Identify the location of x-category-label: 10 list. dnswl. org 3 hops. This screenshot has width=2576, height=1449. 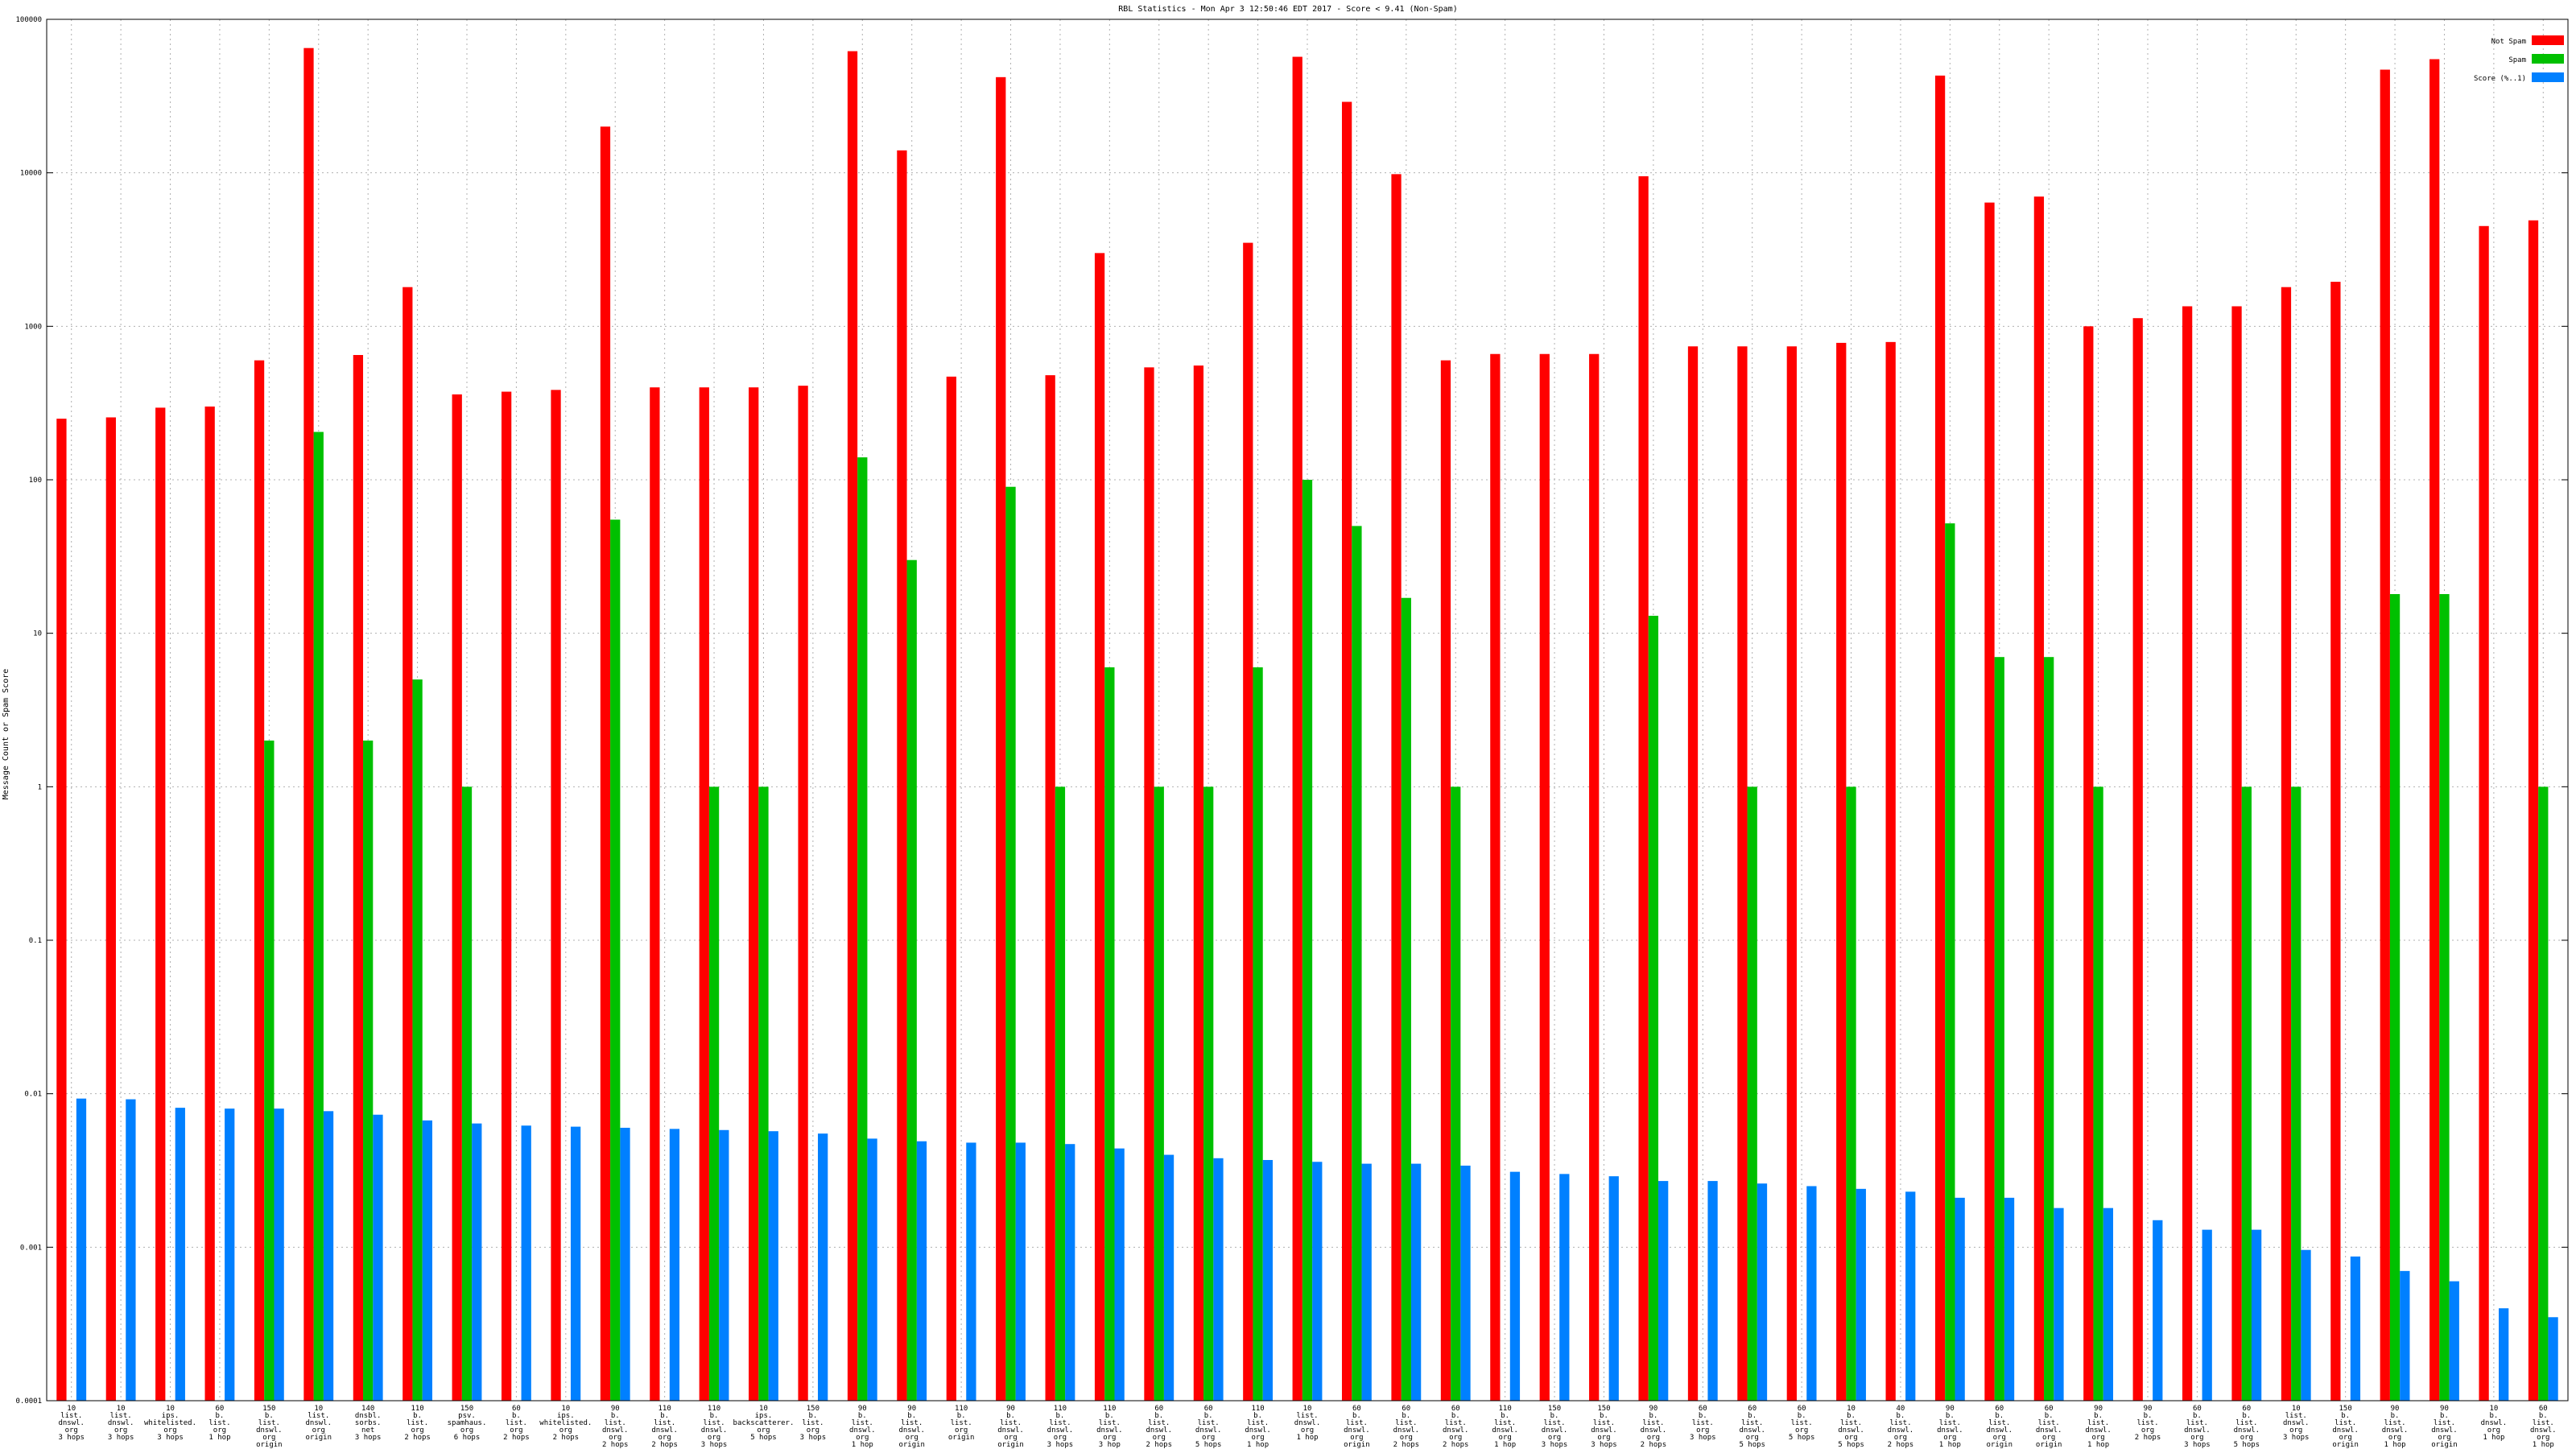
(2296, 1423).